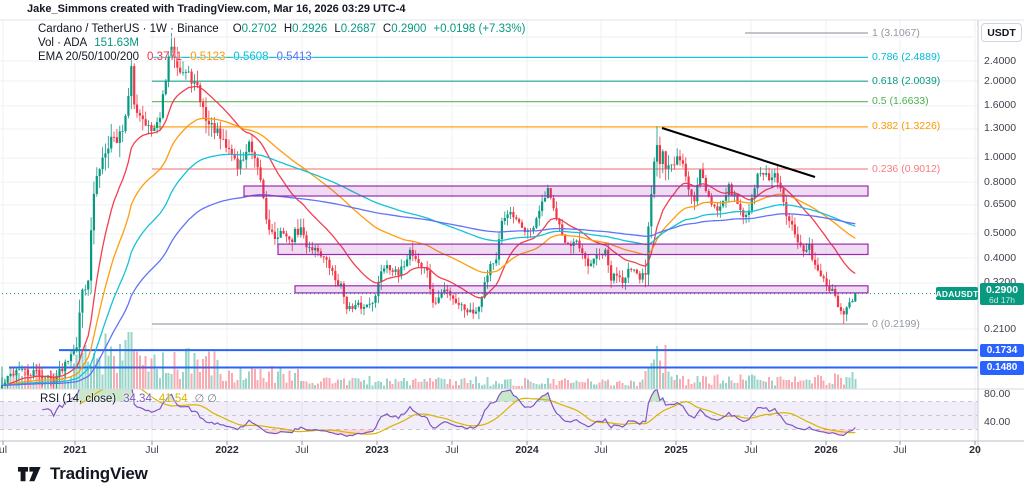  I want to click on current-price-badge: 0.2900 6d 17h, so click(1002, 294).